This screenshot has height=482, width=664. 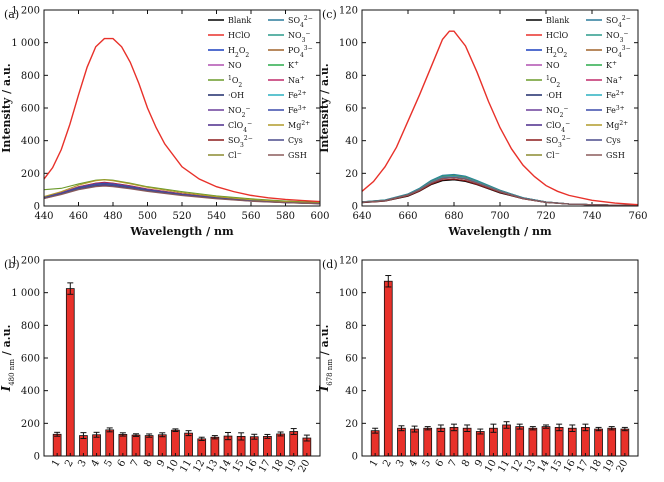 What do you see at coordinates (330, 264) in the screenshot?
I see `panel-label: (d)` at bounding box center [330, 264].